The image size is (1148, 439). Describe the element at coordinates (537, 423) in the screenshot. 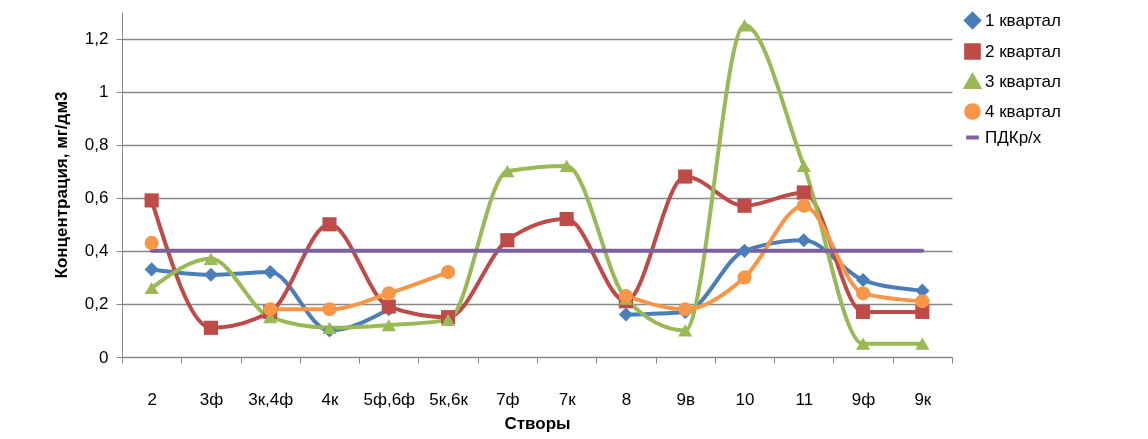

I see `x-axis-title: Створы` at that location.